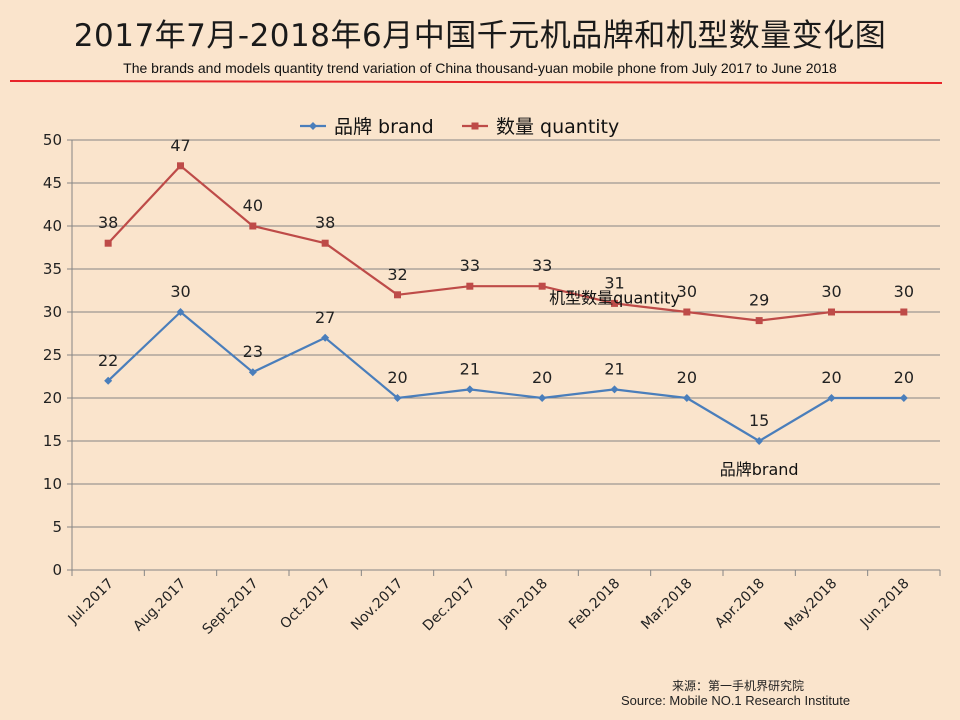 The height and width of the screenshot is (720, 960). What do you see at coordinates (52, 140) in the screenshot?
I see `y-tick-label: 50` at bounding box center [52, 140].